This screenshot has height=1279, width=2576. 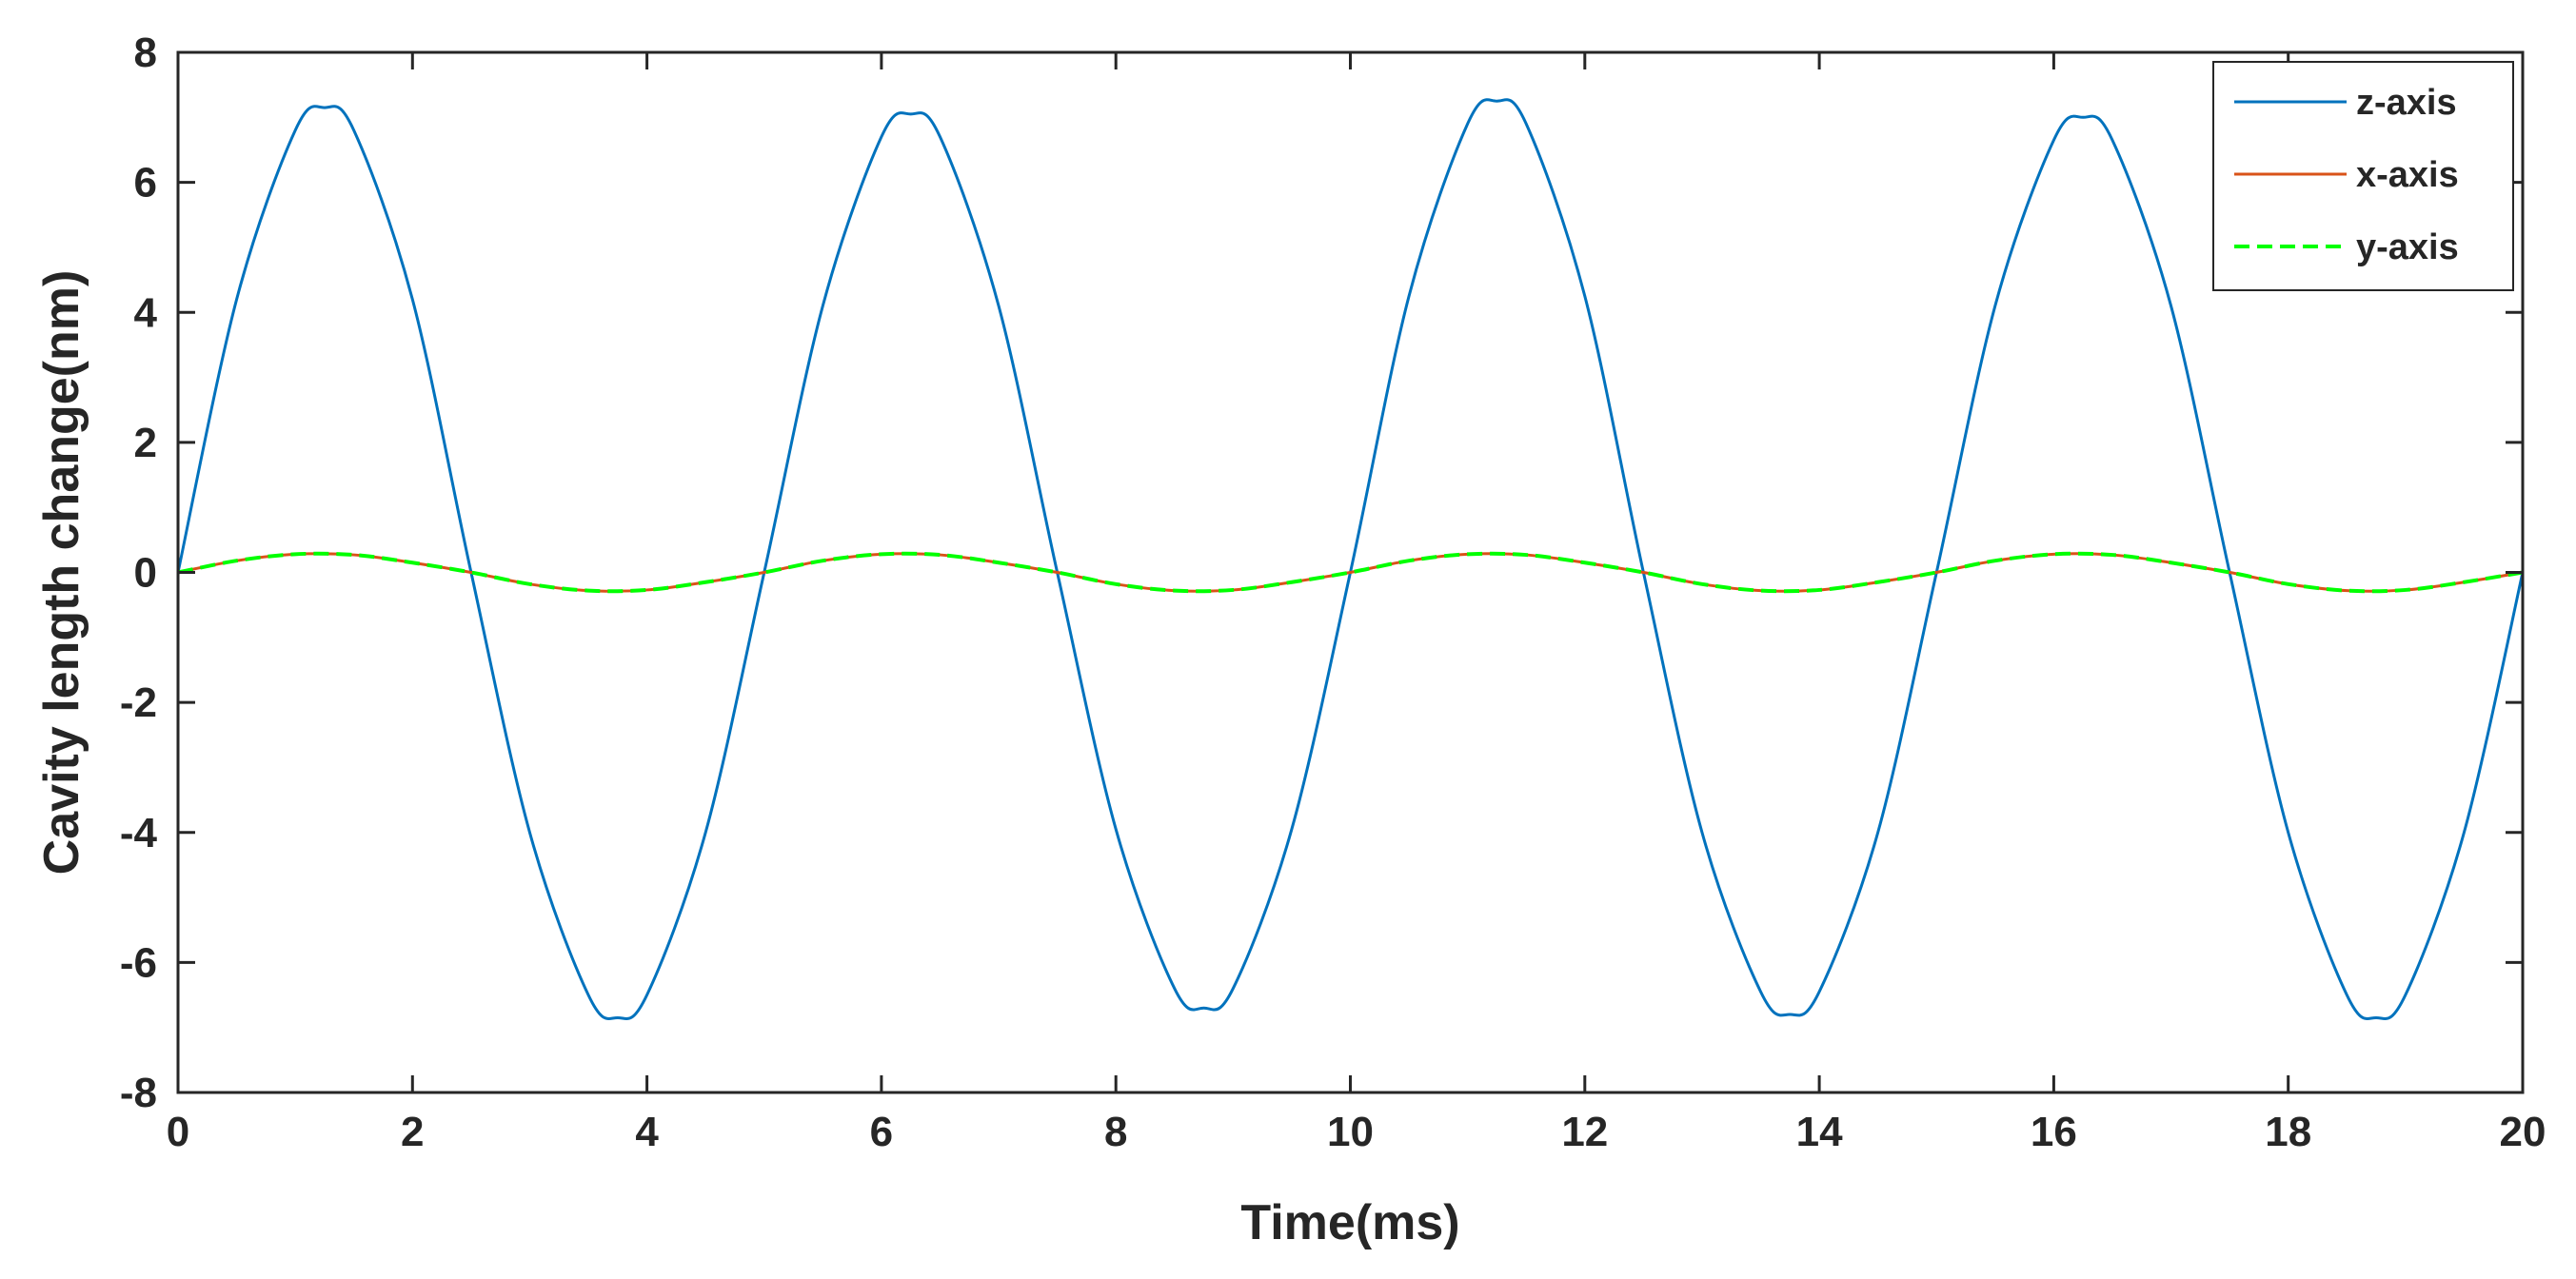 I want to click on series-line-y-axis, so click(x=1350, y=572).